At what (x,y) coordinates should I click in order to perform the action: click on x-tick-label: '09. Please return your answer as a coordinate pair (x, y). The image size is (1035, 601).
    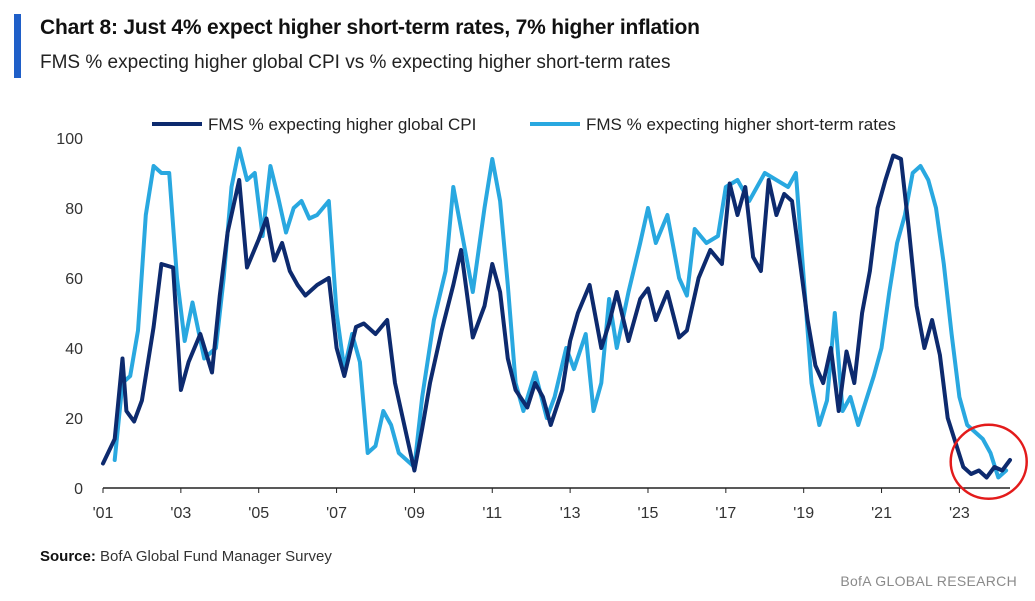
    Looking at the image, I should click on (414, 513).